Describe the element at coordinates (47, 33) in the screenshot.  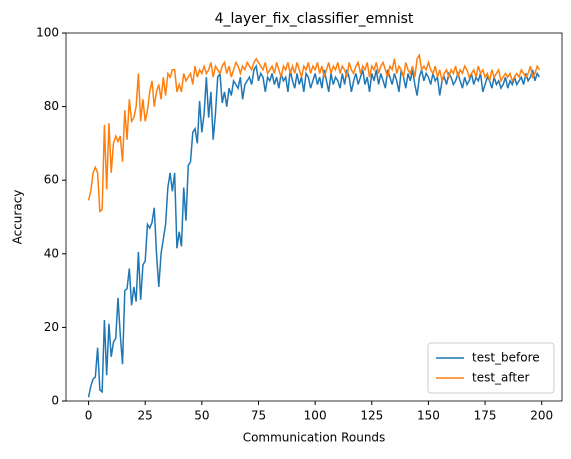
I see `y-tick-label: 100` at that location.